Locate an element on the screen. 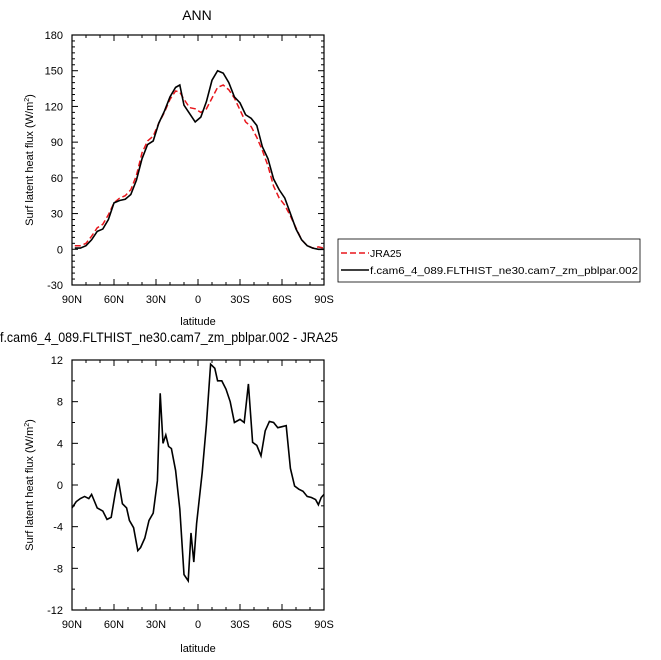 This screenshot has width=661, height=660. bottom-y-tick-label: 8 is located at coordinates (60, 403).